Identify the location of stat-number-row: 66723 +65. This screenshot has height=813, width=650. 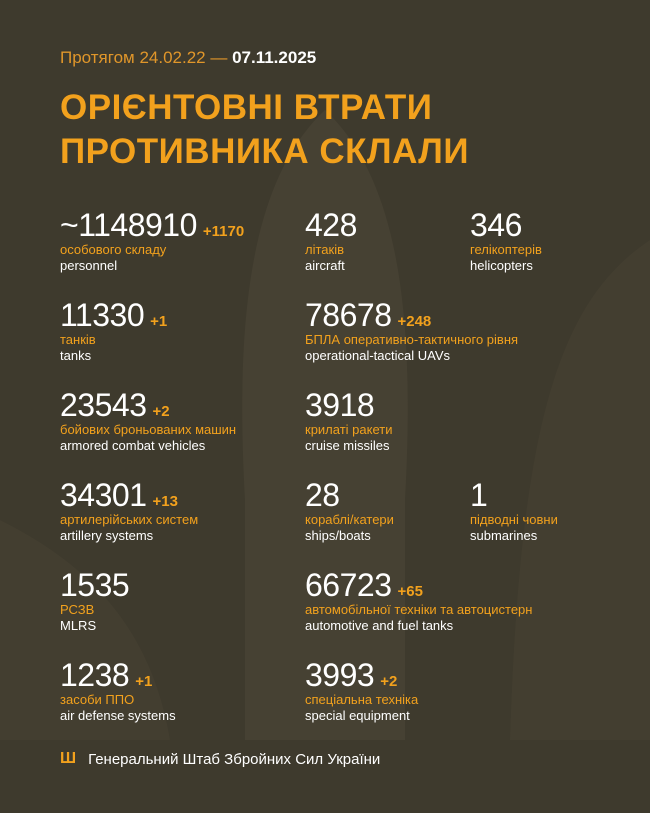
(418, 585).